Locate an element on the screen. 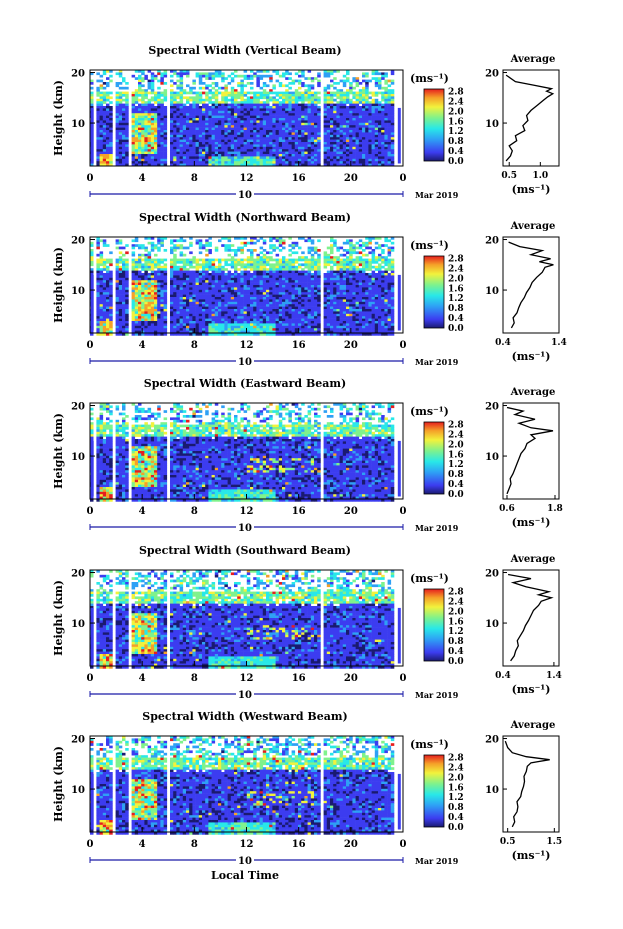 Image resolution: width=623 pixels, height=929 pixels. x-tick-label: 8 is located at coordinates (194, 345).